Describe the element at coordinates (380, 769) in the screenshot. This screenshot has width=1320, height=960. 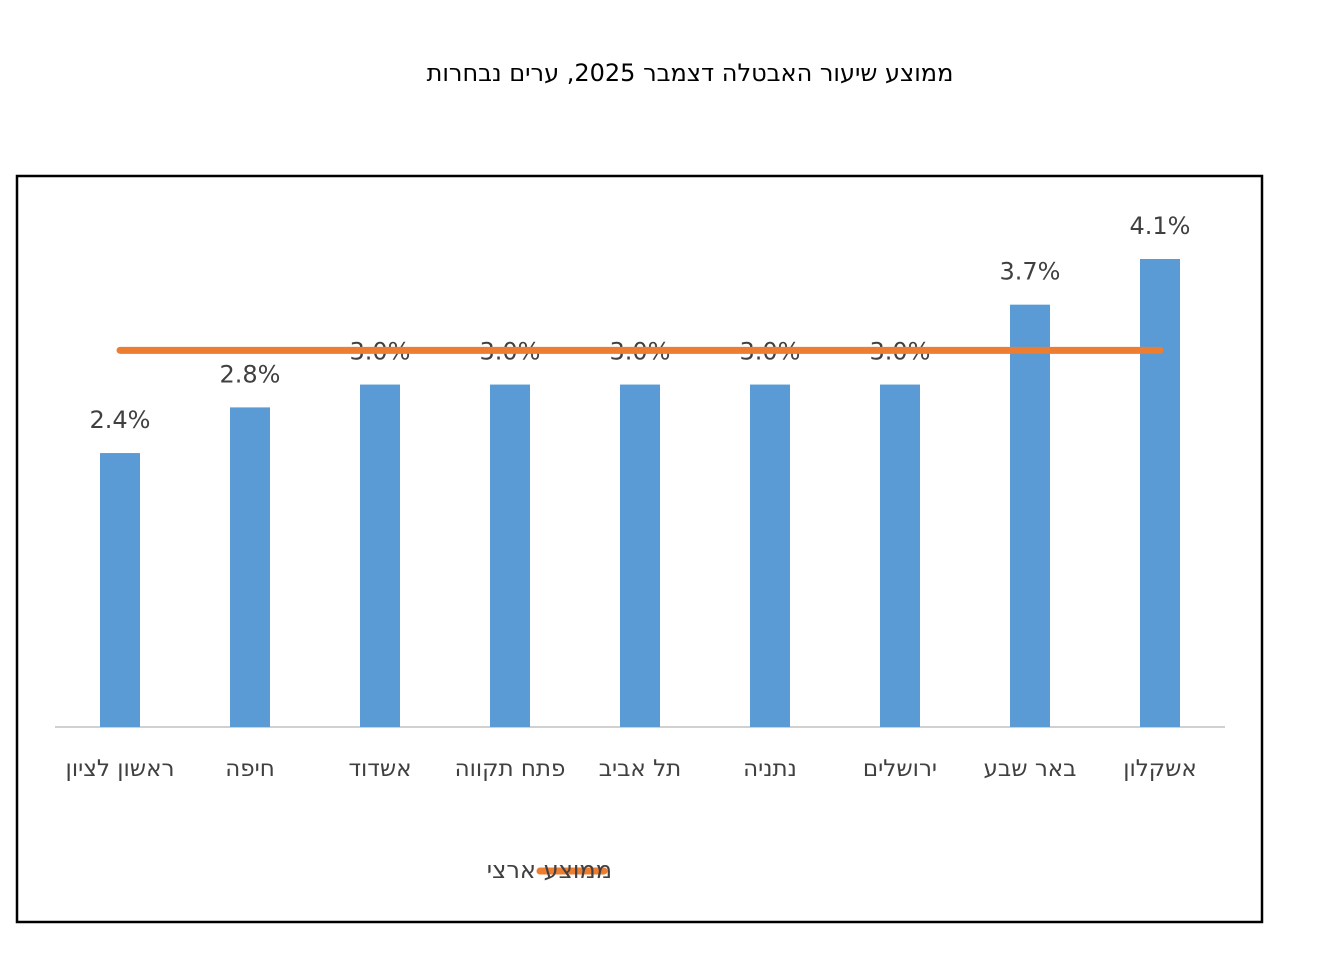
I see `x-tick-label: אשדוד` at that location.